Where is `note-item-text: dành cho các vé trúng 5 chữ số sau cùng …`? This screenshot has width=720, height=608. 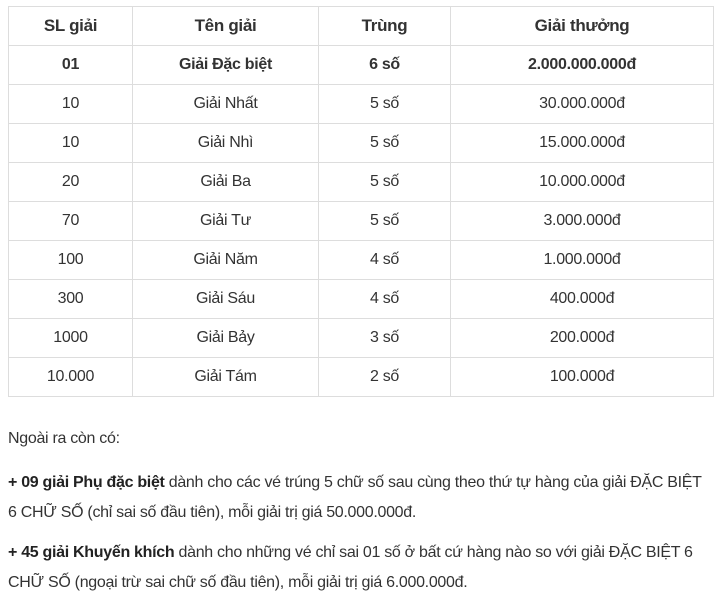 note-item-text: dành cho các vé trúng 5 chữ số sau cùng … is located at coordinates (355, 497).